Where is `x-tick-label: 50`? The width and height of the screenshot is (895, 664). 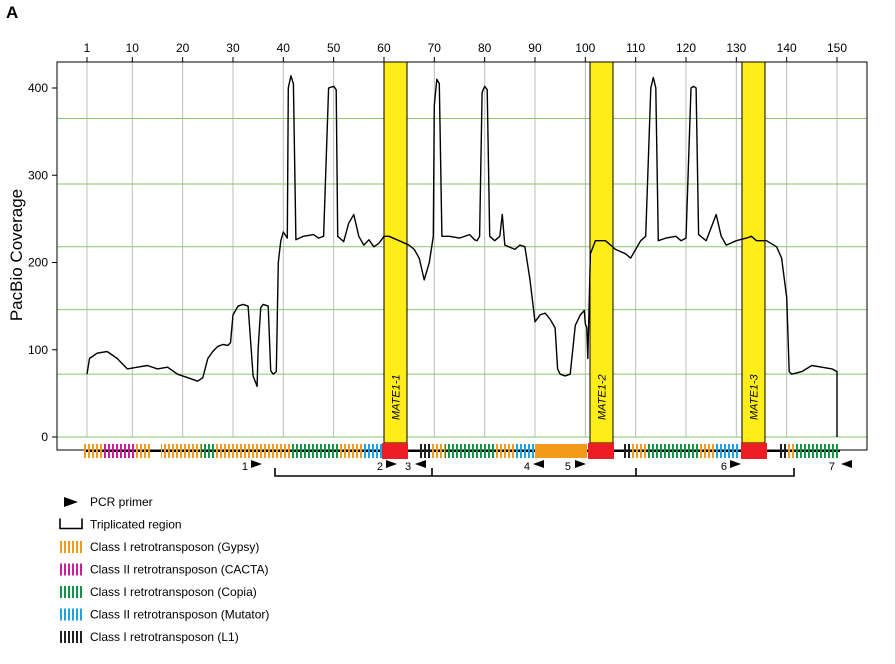
x-tick-label: 50 is located at coordinates (334, 48).